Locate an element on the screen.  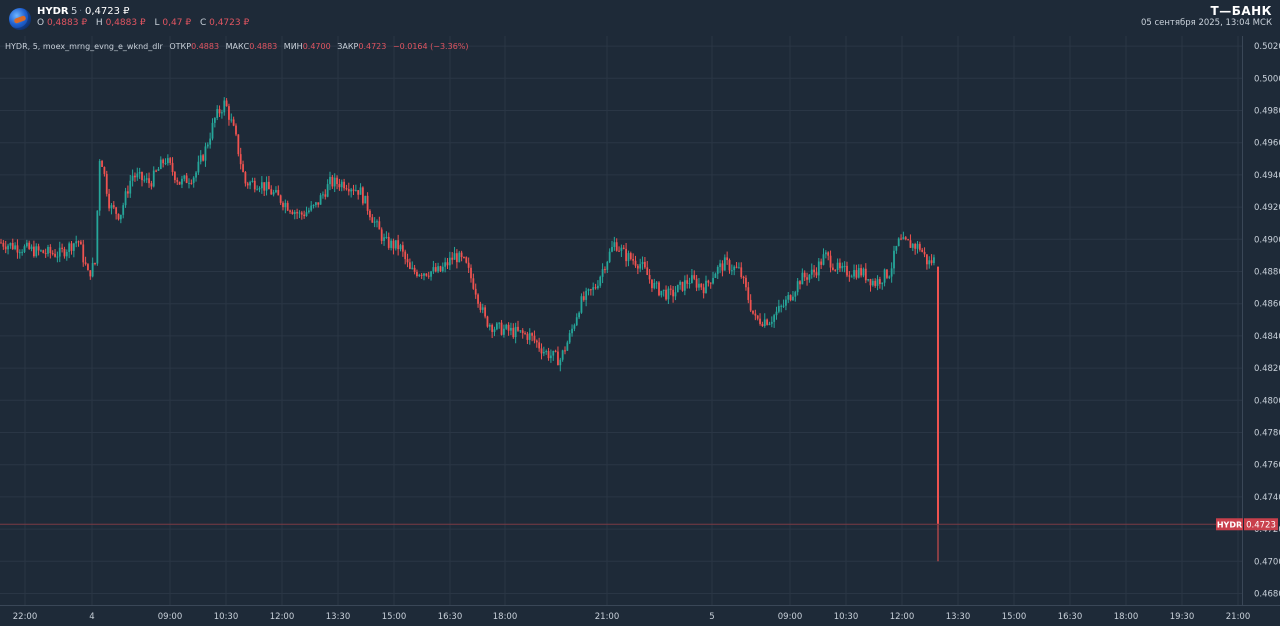
ticker-symbol: HYDR is located at coordinates (53, 11).